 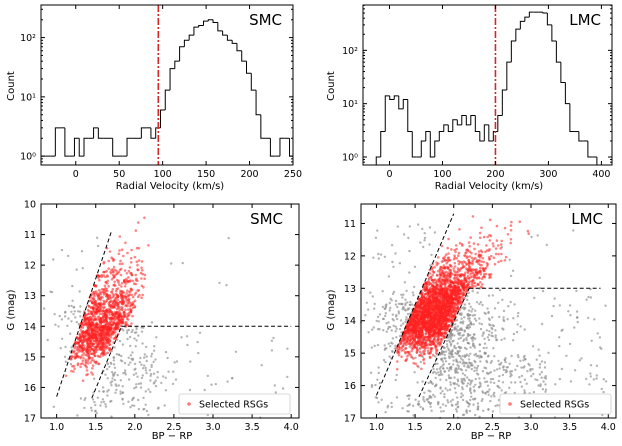 I want to click on x-tick-label: 1.0, so click(x=56, y=427).